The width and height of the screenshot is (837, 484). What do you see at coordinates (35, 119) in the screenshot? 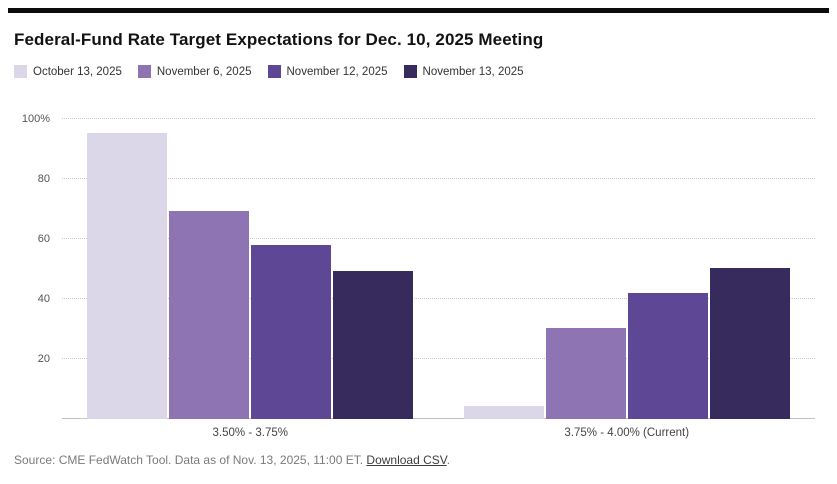
I see `y-tick-label: 100%` at bounding box center [35, 119].